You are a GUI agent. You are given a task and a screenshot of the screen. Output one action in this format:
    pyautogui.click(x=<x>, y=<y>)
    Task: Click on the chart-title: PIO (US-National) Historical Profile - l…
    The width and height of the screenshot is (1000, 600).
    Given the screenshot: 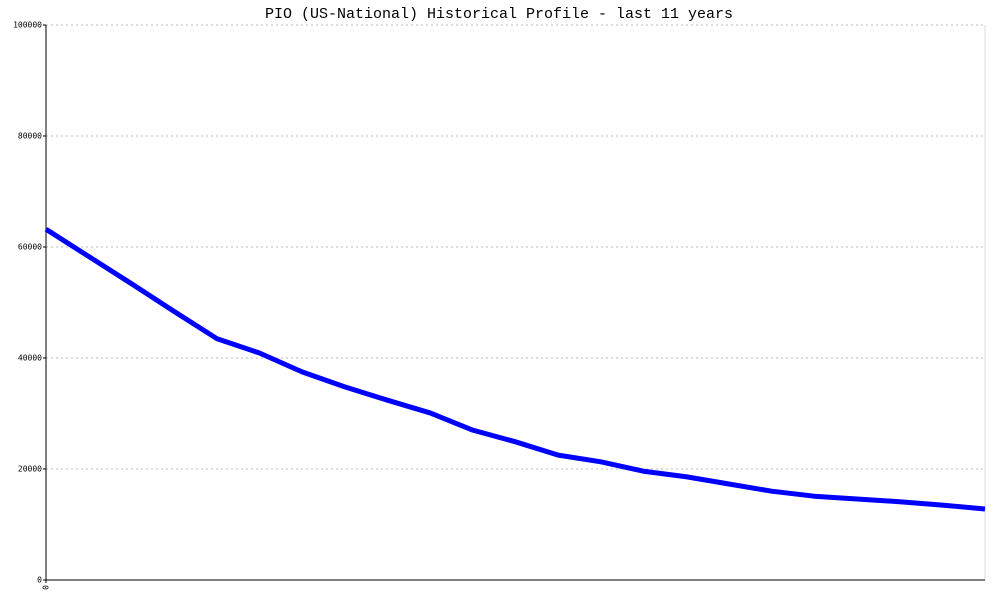 What is the action you would take?
    pyautogui.click(x=499, y=14)
    